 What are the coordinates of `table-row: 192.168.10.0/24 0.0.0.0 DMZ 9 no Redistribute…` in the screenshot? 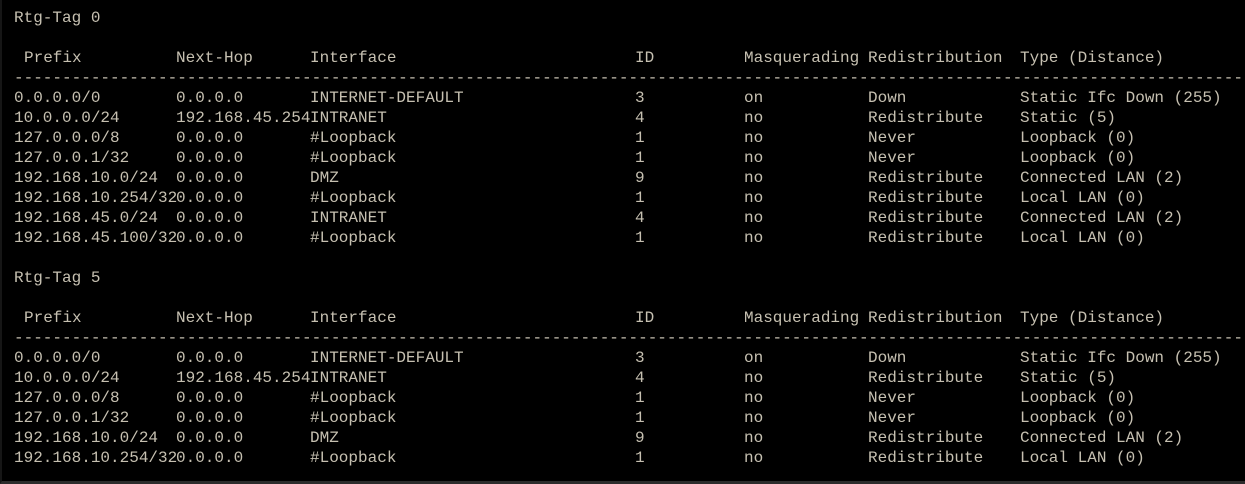 It's located at (623, 438).